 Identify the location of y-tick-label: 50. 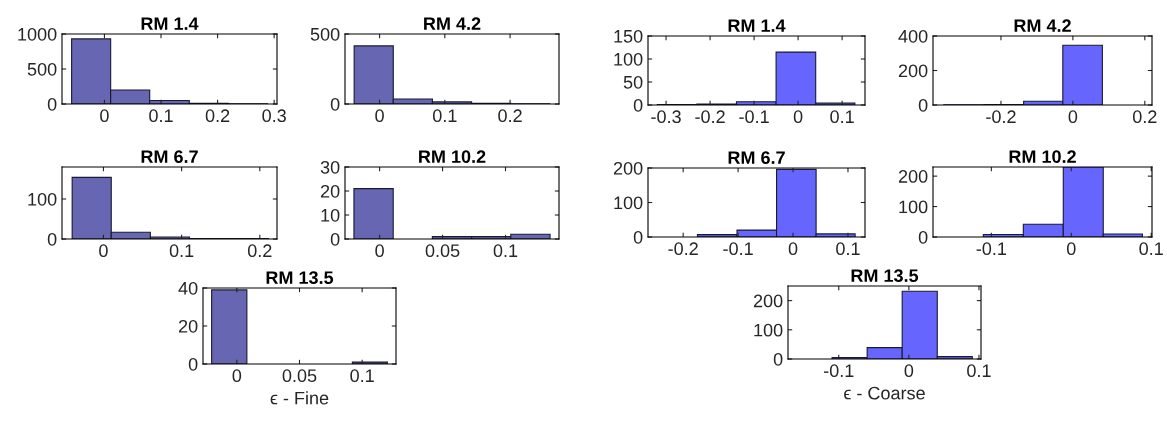
(633, 82).